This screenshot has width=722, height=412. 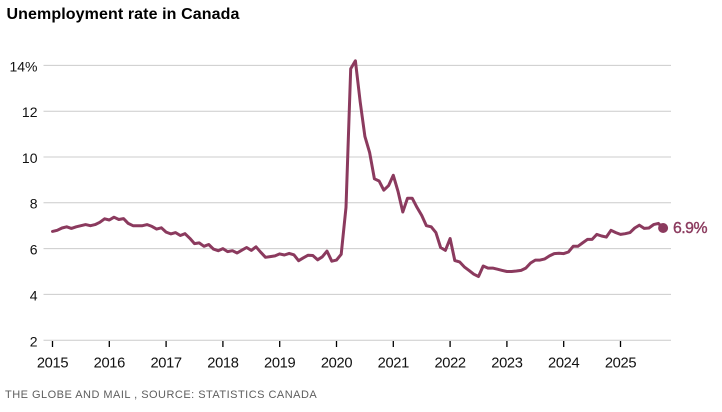 I want to click on svg-text: 12, so click(x=30, y=112).